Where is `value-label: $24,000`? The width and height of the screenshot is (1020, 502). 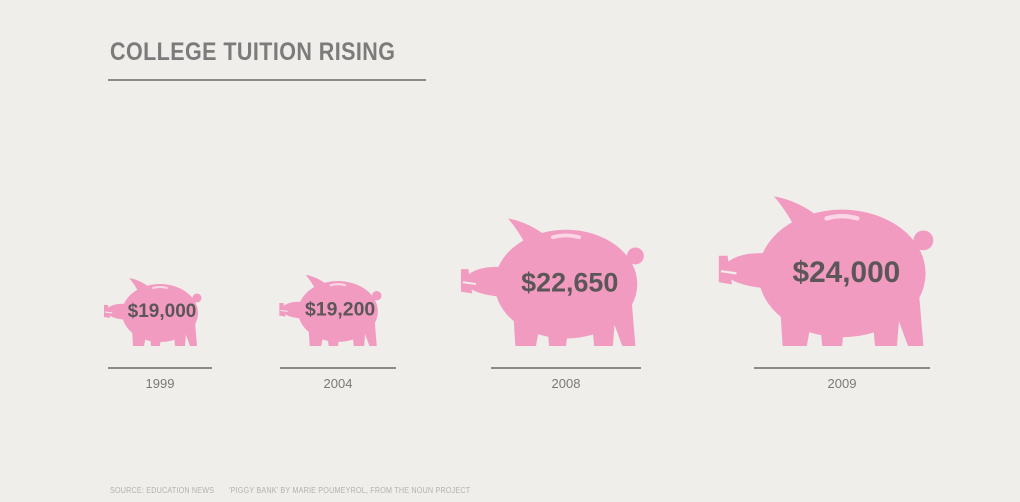
value-label: $24,000 is located at coordinates (847, 272).